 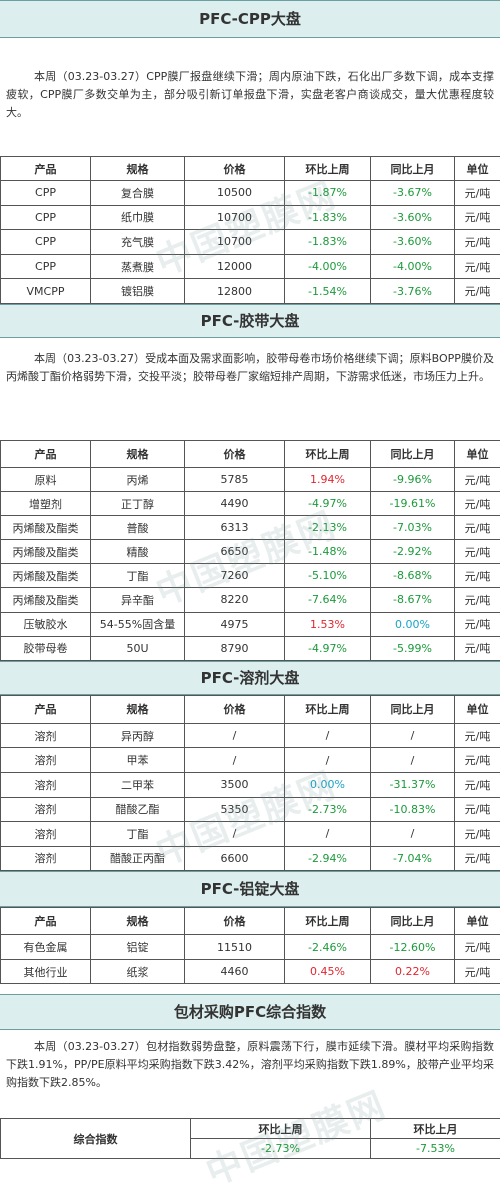 I want to click on spec-cell: 异丙醇, so click(x=138, y=735).